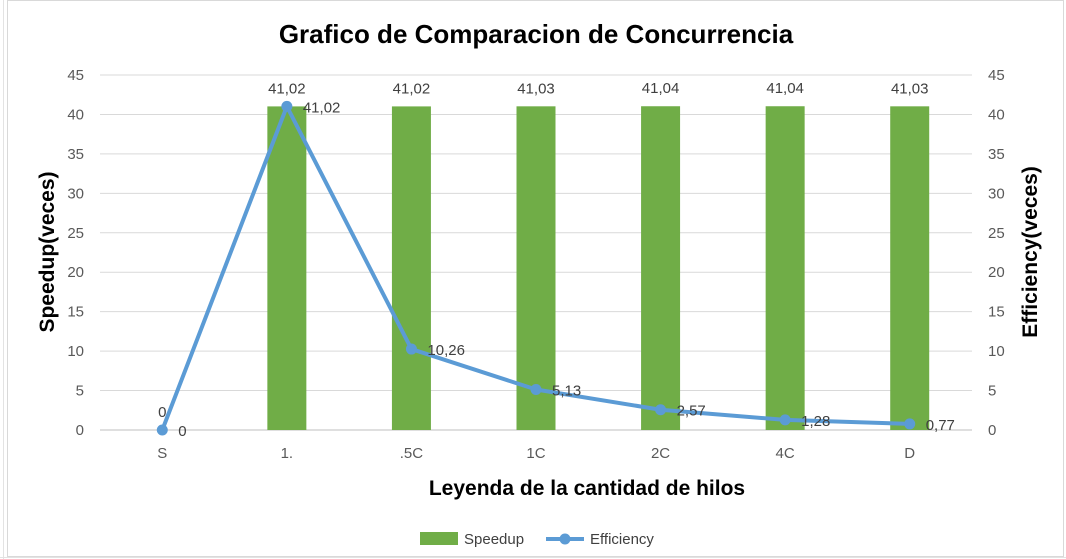 This screenshot has width=1066, height=559. I want to click on y-tick-label-left: 0, so click(80, 430).